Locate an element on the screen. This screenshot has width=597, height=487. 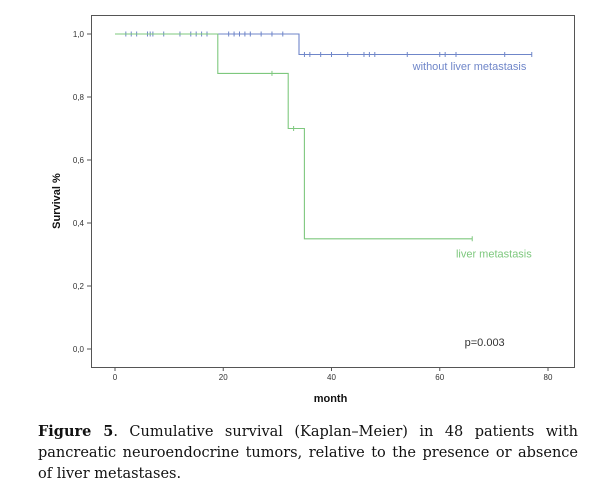
y-tick-label: 0,2 is located at coordinates (79, 286).